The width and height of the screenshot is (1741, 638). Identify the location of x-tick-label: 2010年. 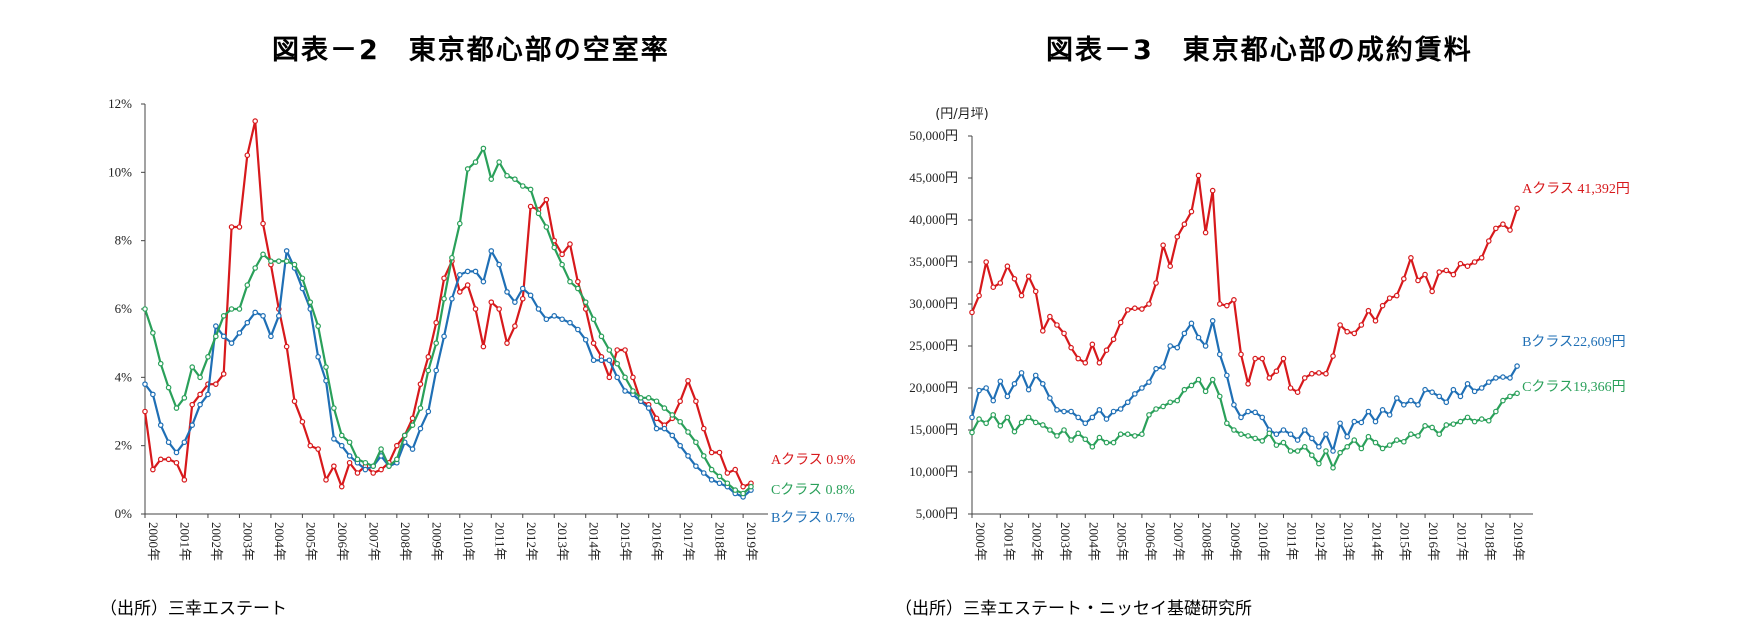
(1263, 541).